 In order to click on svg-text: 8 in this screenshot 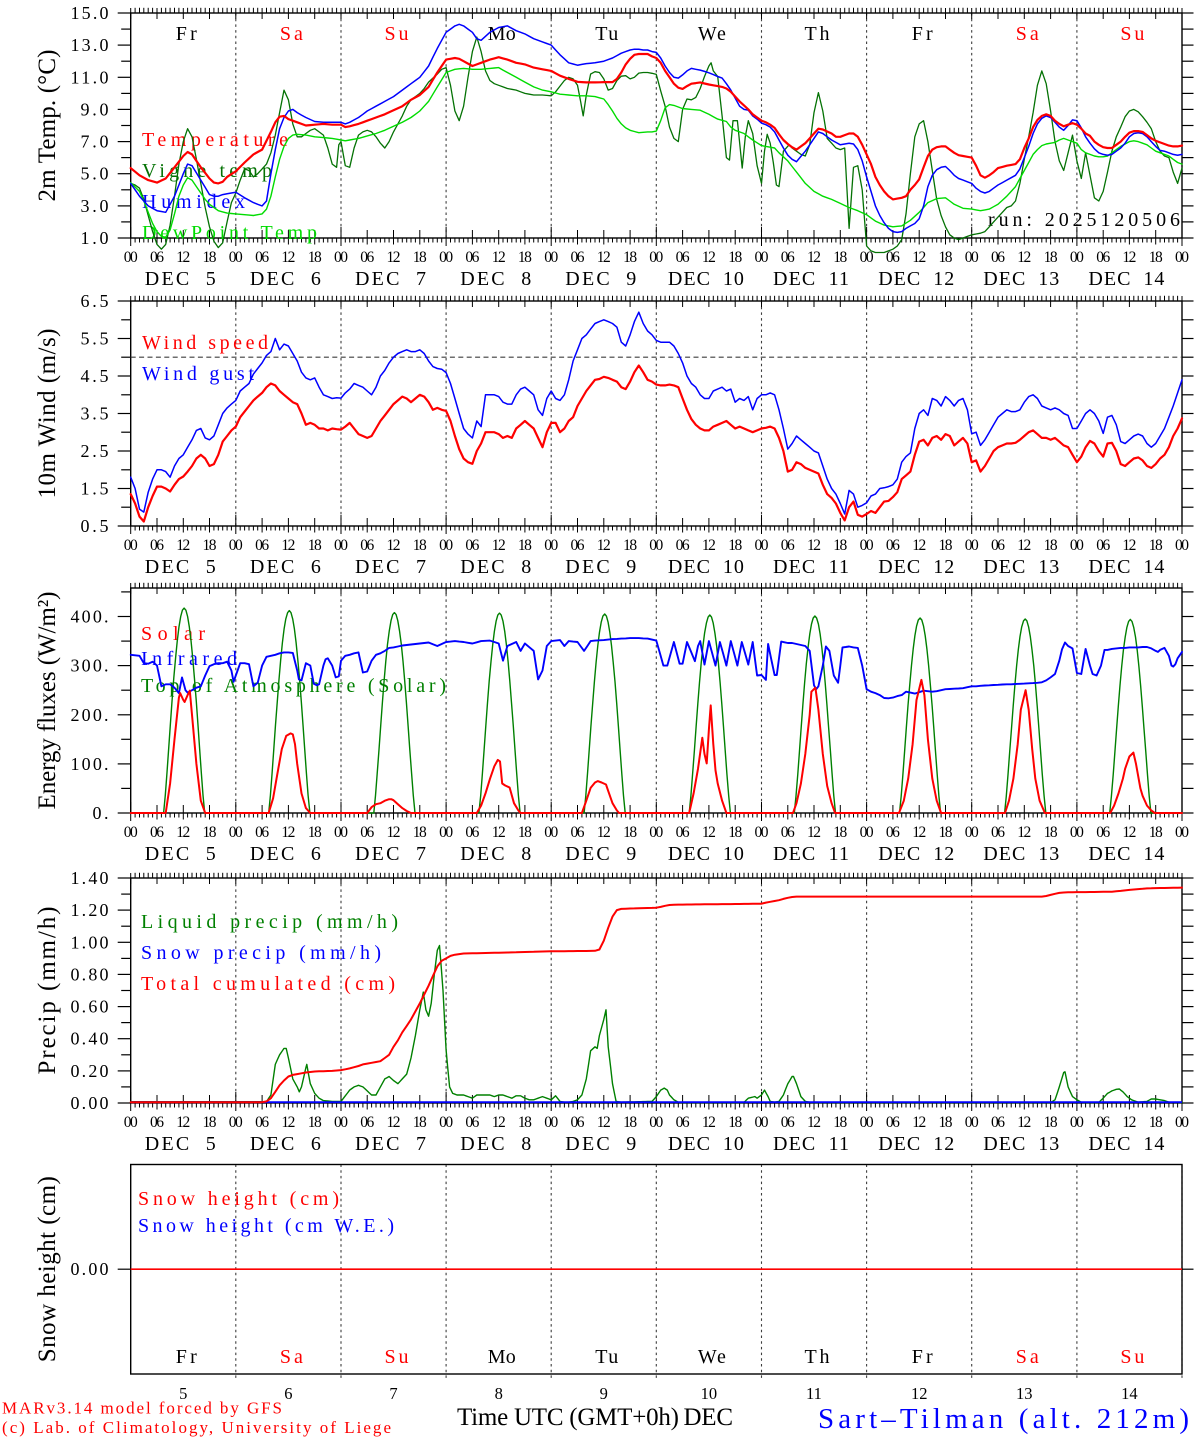, I will do `click(499, 1393)`.